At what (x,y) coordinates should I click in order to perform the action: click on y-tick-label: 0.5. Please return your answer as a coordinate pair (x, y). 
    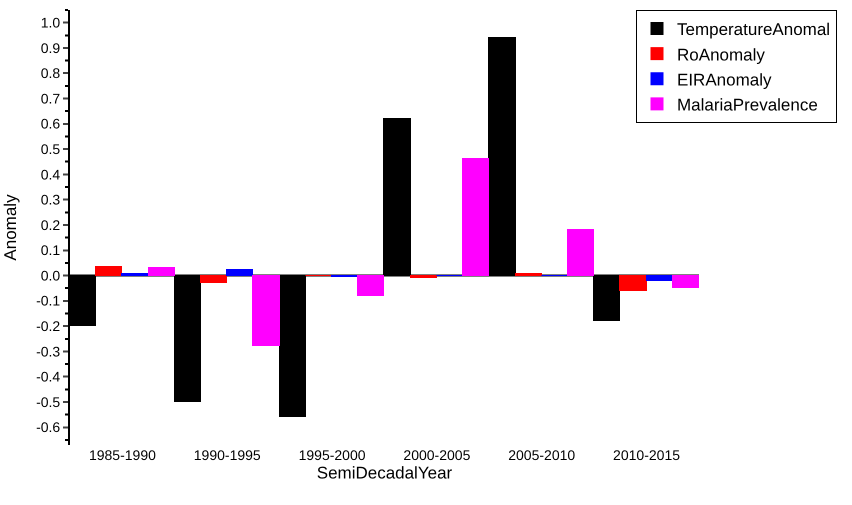
    Looking at the image, I should click on (50, 149).